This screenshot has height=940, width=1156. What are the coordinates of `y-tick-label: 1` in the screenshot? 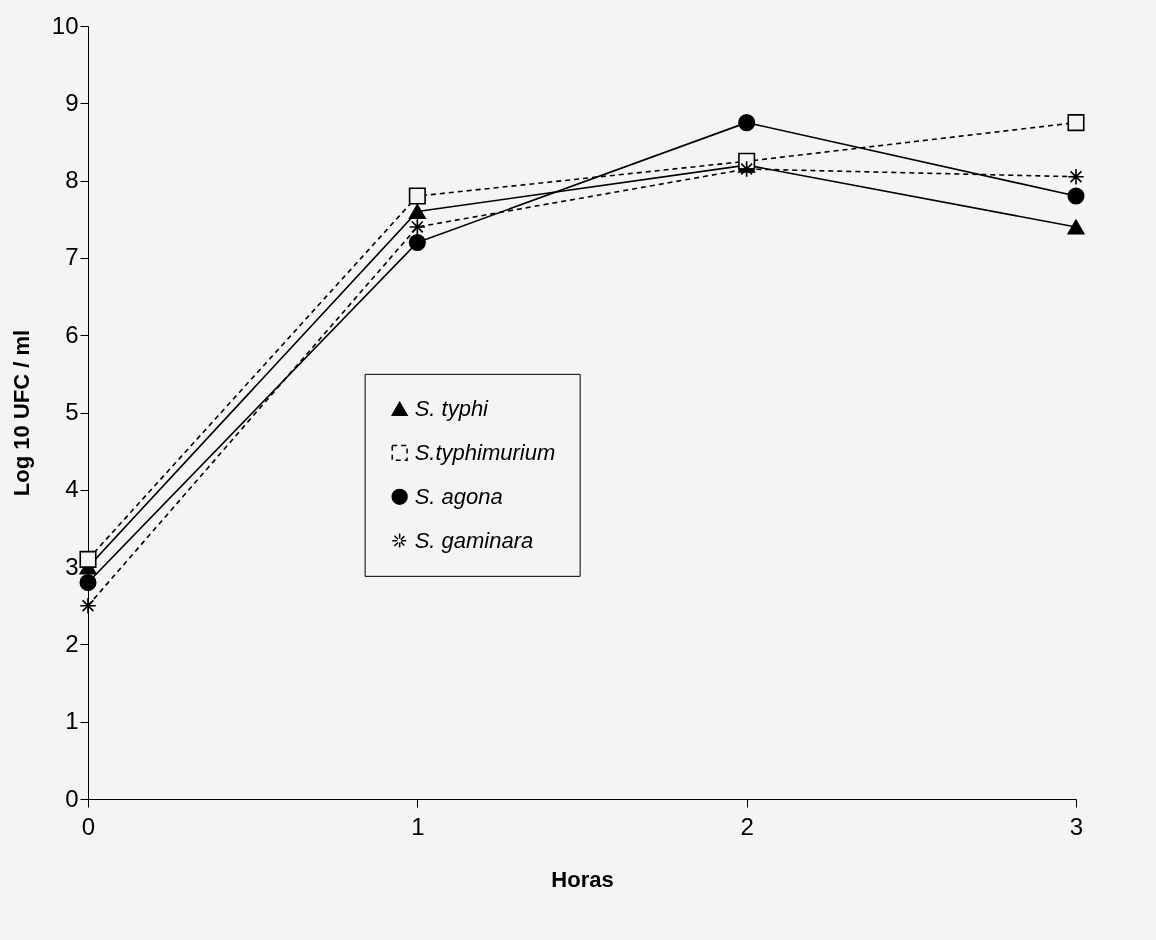 It's located at (72, 721).